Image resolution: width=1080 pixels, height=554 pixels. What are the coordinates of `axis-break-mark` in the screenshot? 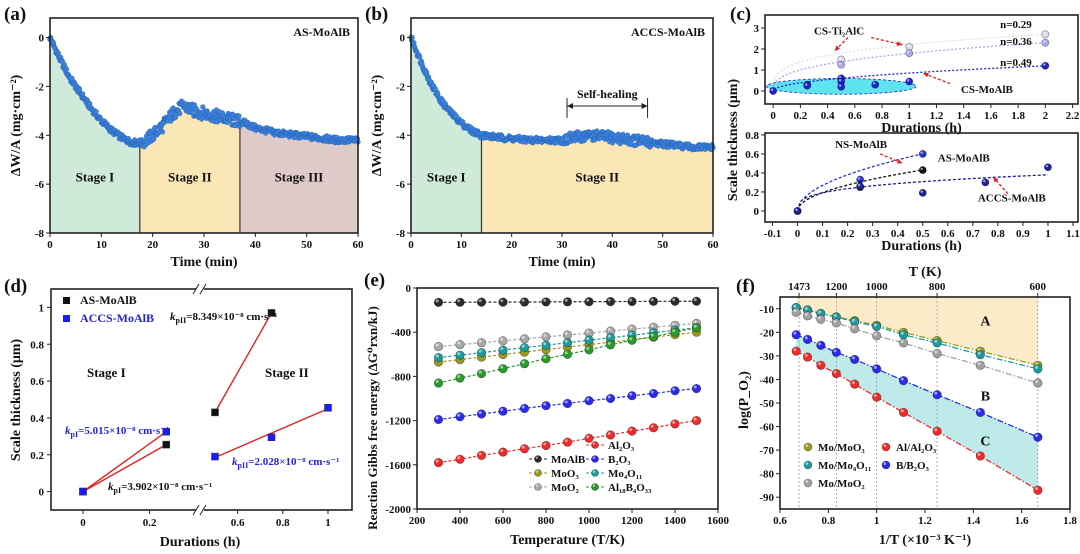 It's located at (203, 510).